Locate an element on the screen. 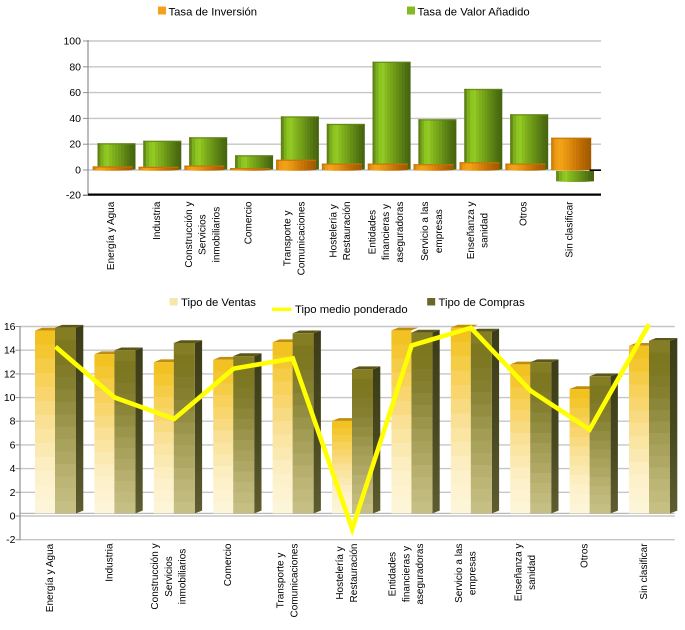 This screenshot has height=630, width=685. svg-text: 16 is located at coordinates (10, 327).